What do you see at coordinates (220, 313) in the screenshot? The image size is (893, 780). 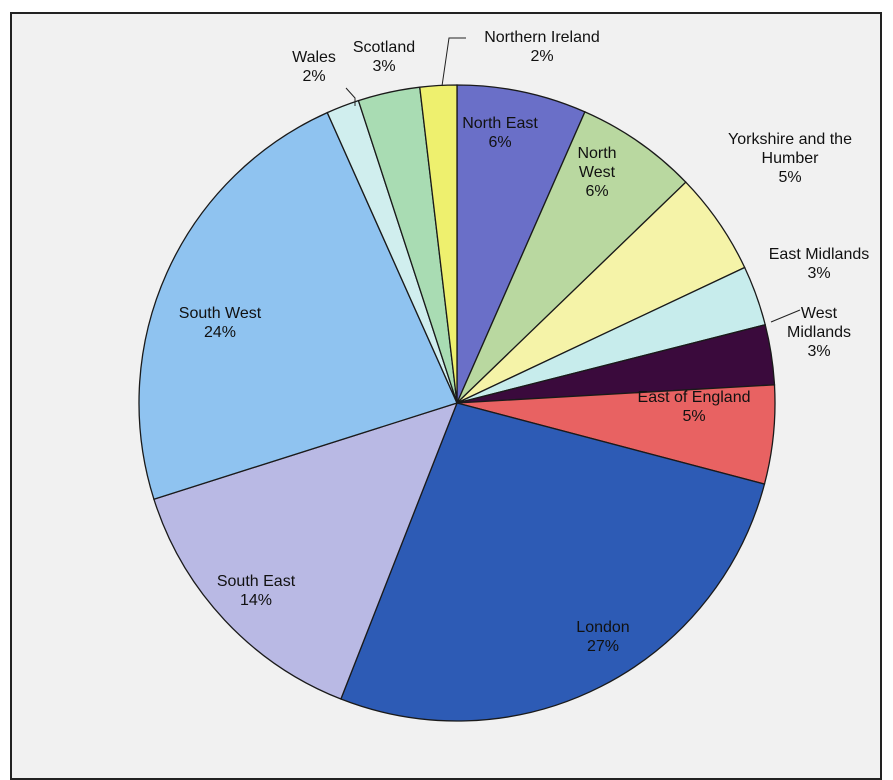 I see `slice-name-label: South West` at bounding box center [220, 313].